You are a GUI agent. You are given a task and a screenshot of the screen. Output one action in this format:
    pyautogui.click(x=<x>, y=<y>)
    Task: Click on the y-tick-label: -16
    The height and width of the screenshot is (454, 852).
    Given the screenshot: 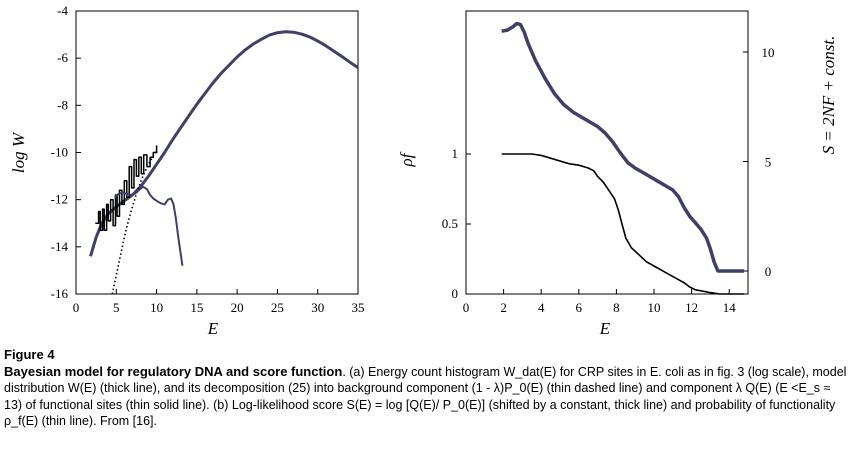 What is the action you would take?
    pyautogui.click(x=60, y=293)
    